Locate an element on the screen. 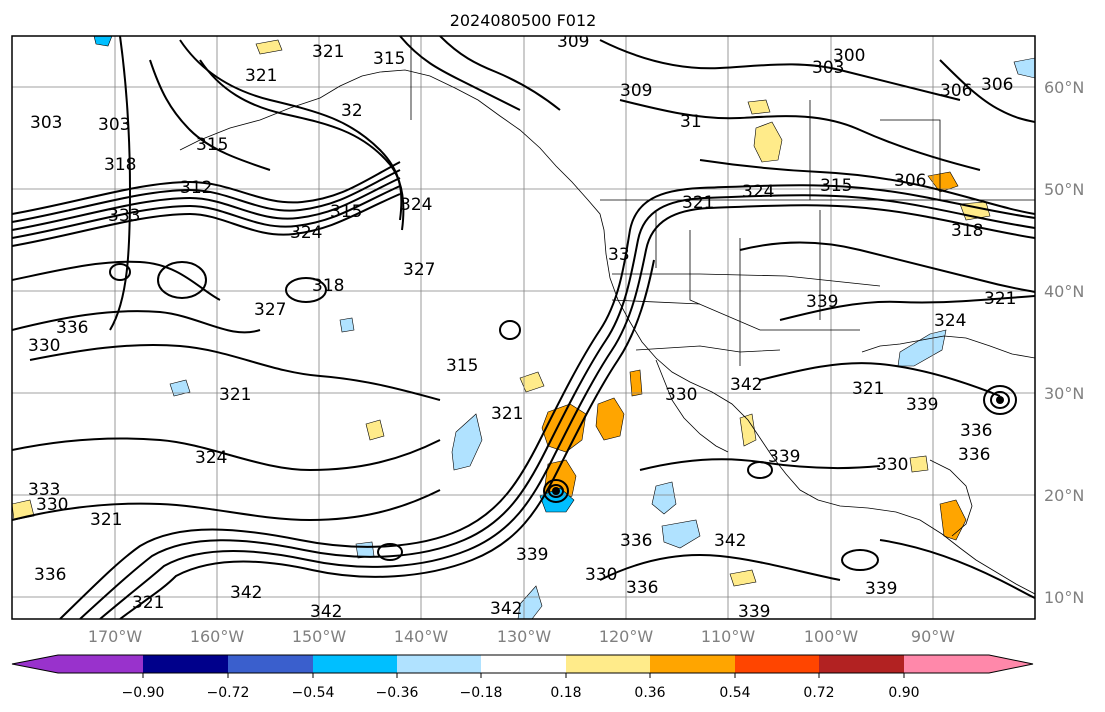  lon-label: 120°W is located at coordinates (626, 636).